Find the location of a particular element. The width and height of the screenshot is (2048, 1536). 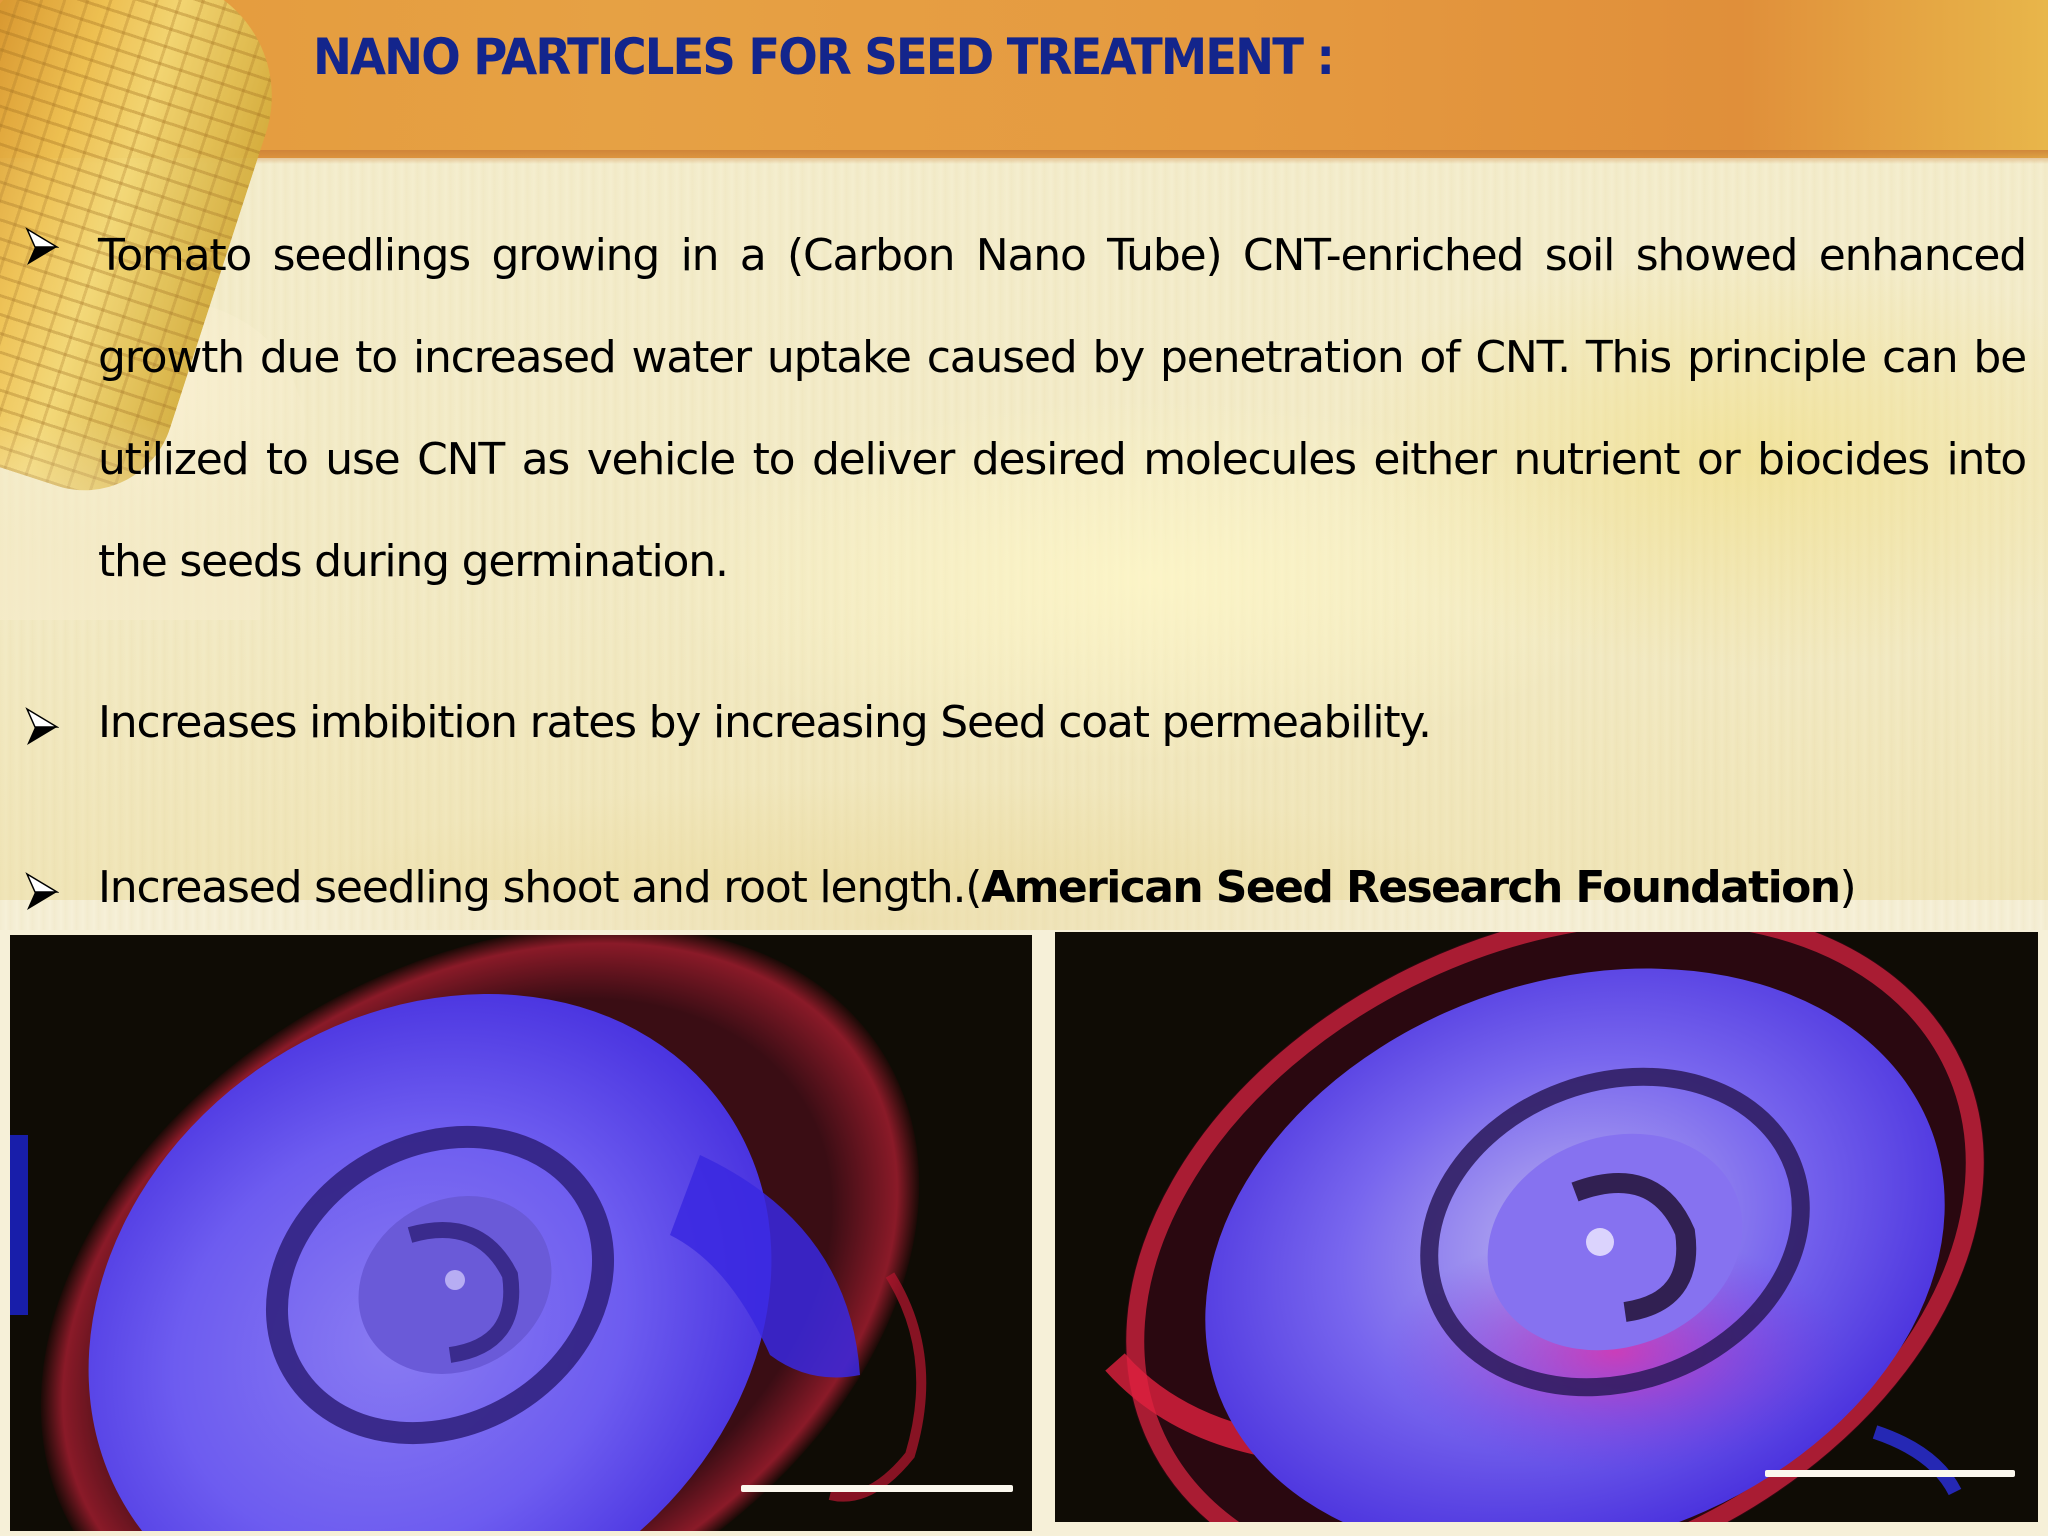

header-band-edge is located at coordinates (1024, 157).